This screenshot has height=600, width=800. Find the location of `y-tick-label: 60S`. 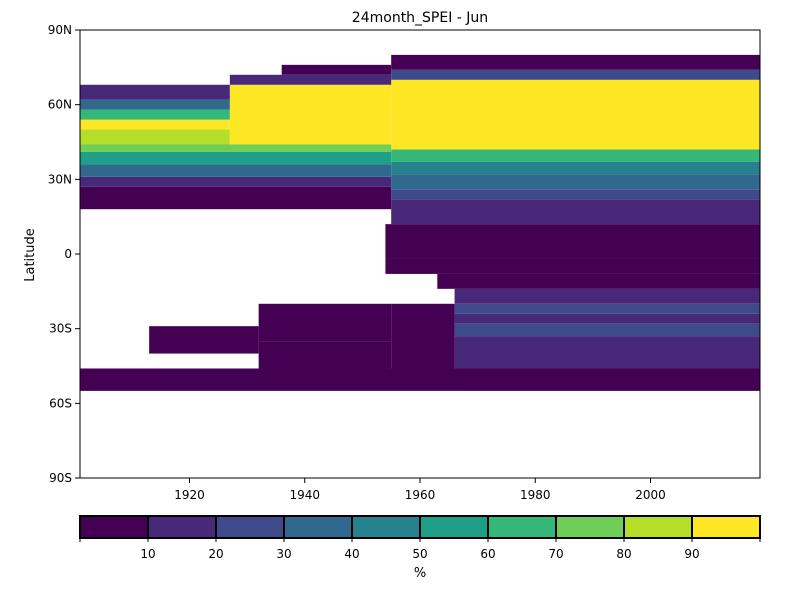

y-tick-label: 60S is located at coordinates (60, 403).